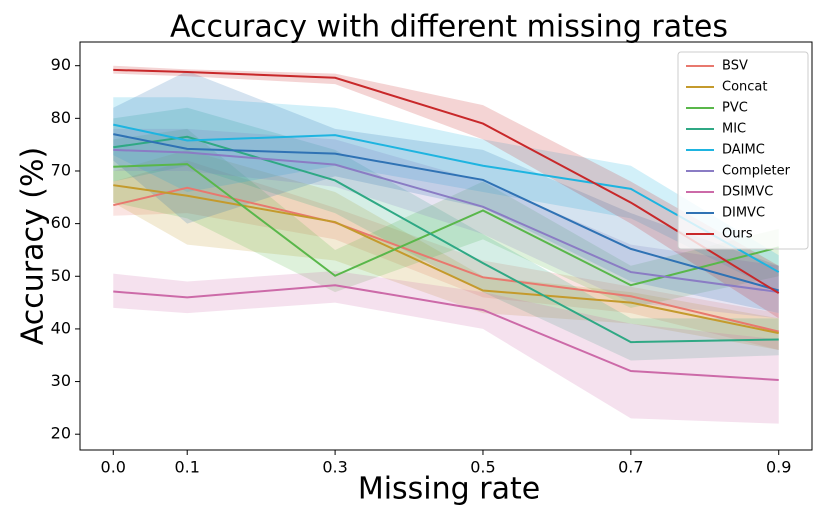 The width and height of the screenshot is (830, 519). I want to click on legend-label: DAIMC, so click(743, 150).